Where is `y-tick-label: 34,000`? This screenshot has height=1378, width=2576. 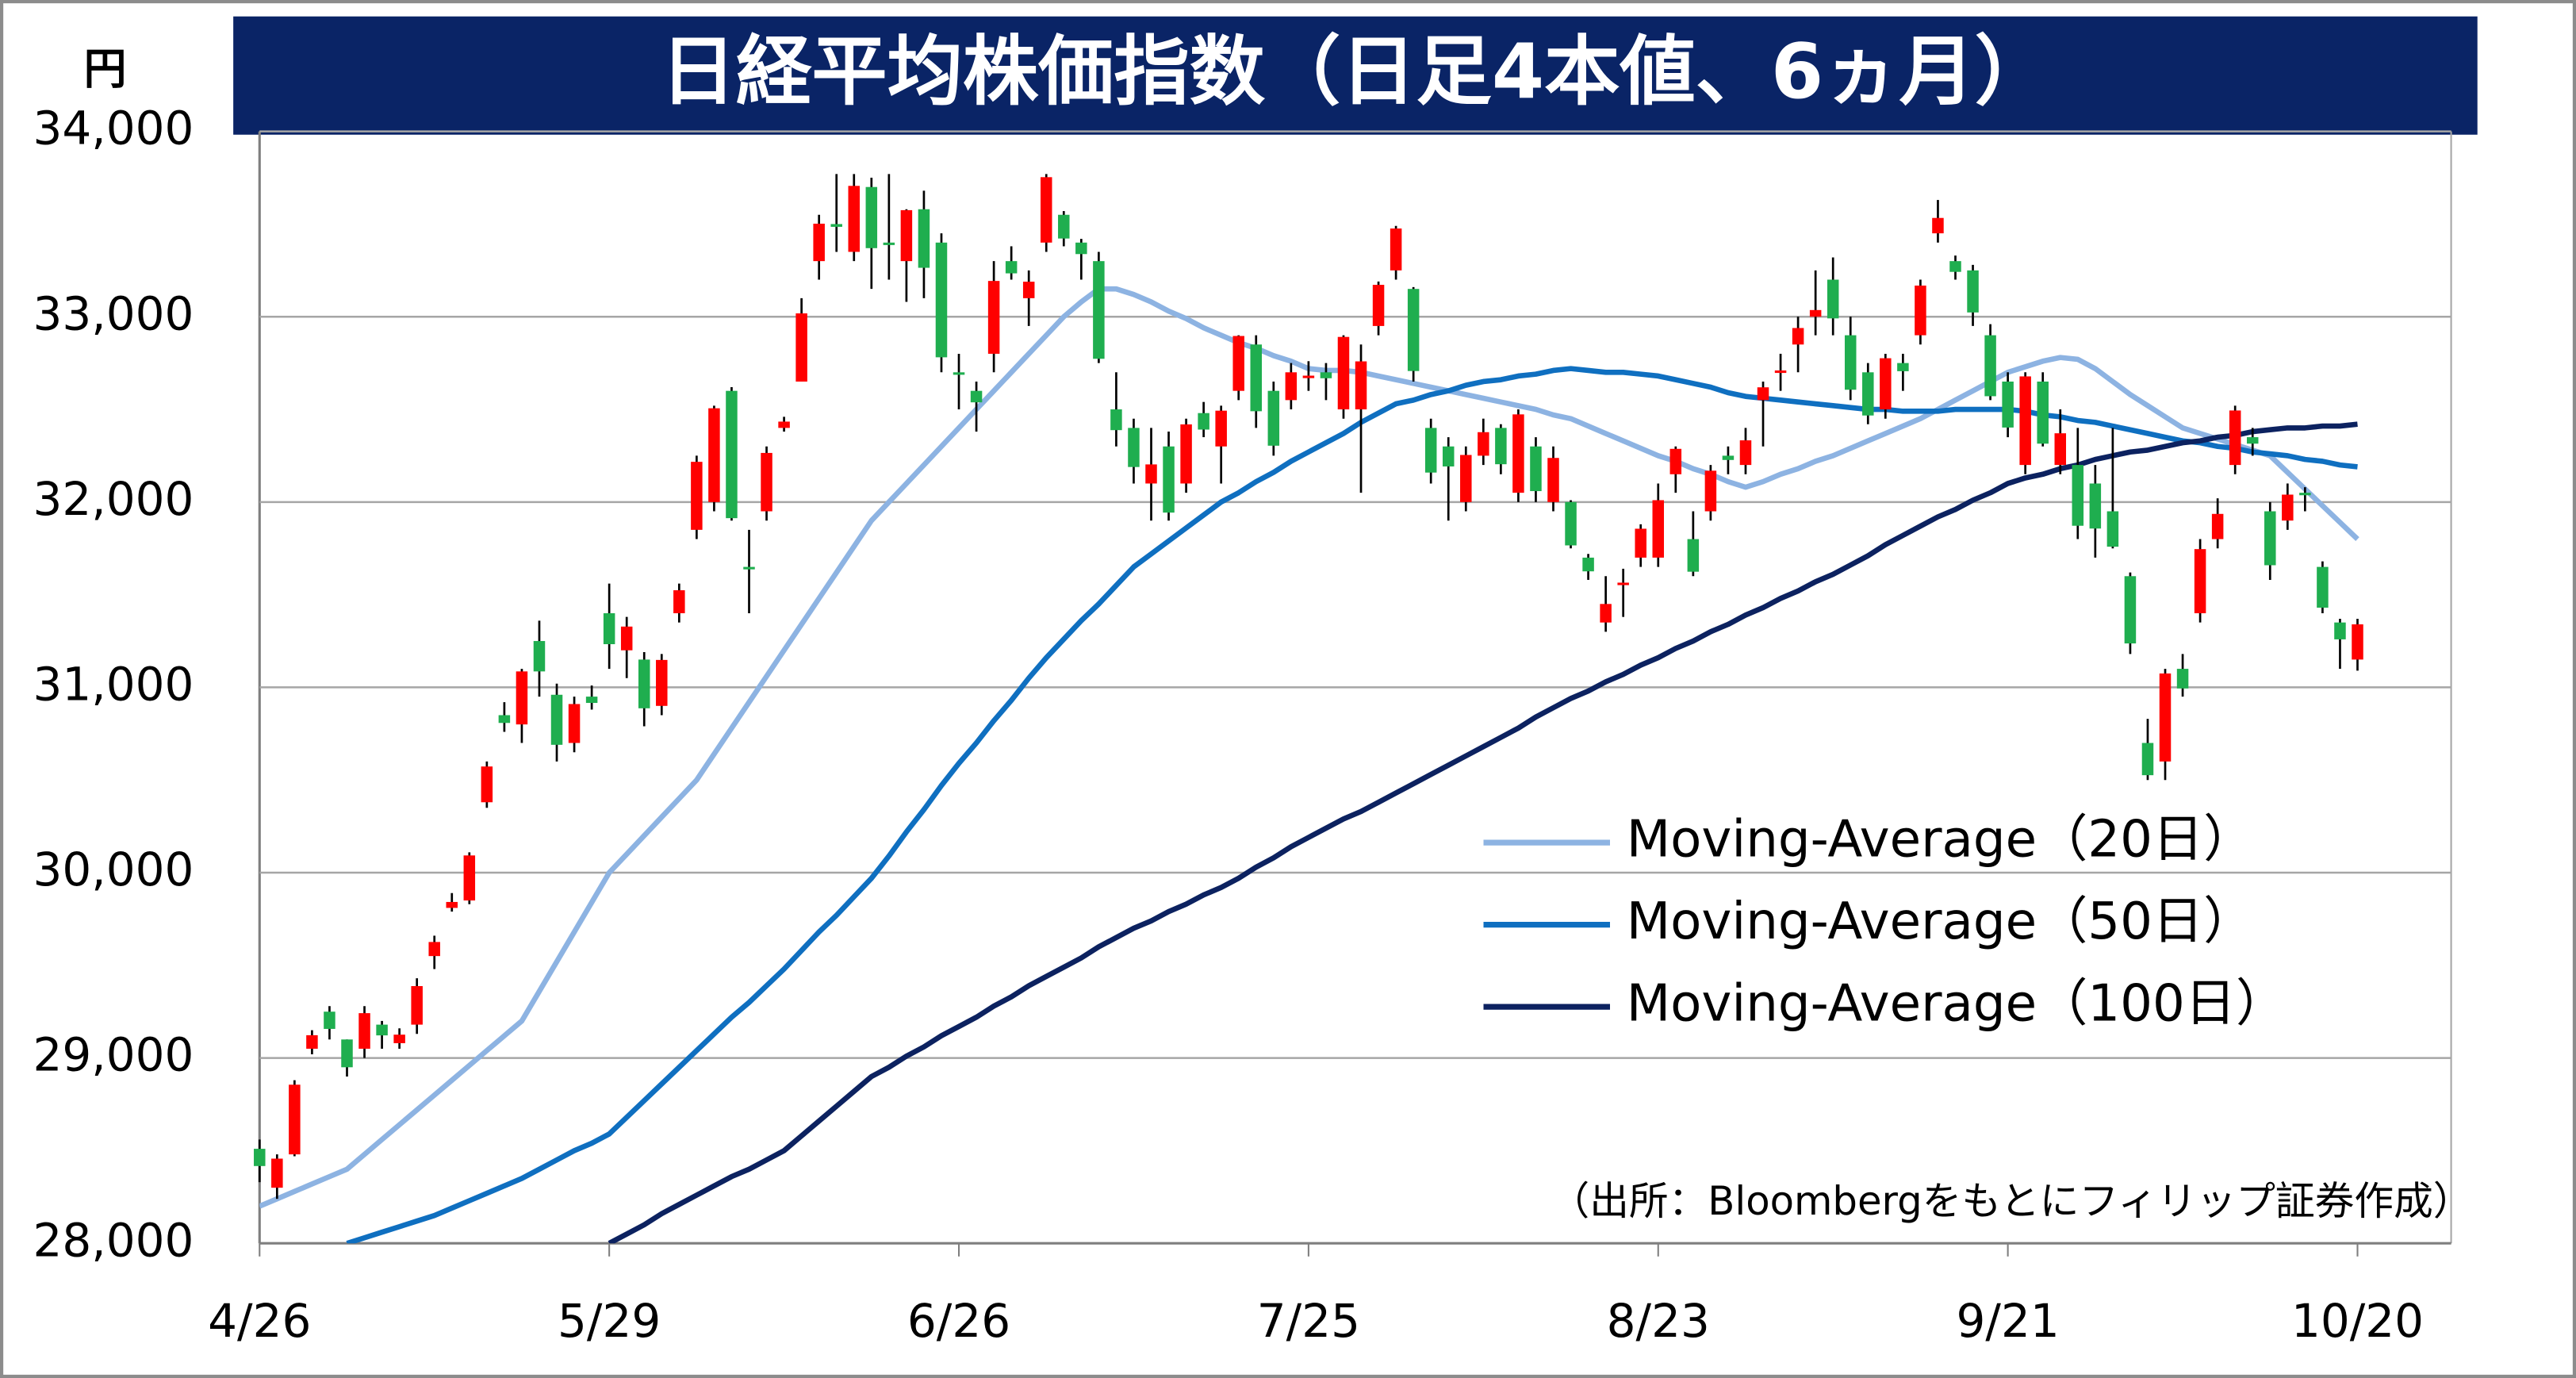
y-tick-label: 34,000 is located at coordinates (113, 128).